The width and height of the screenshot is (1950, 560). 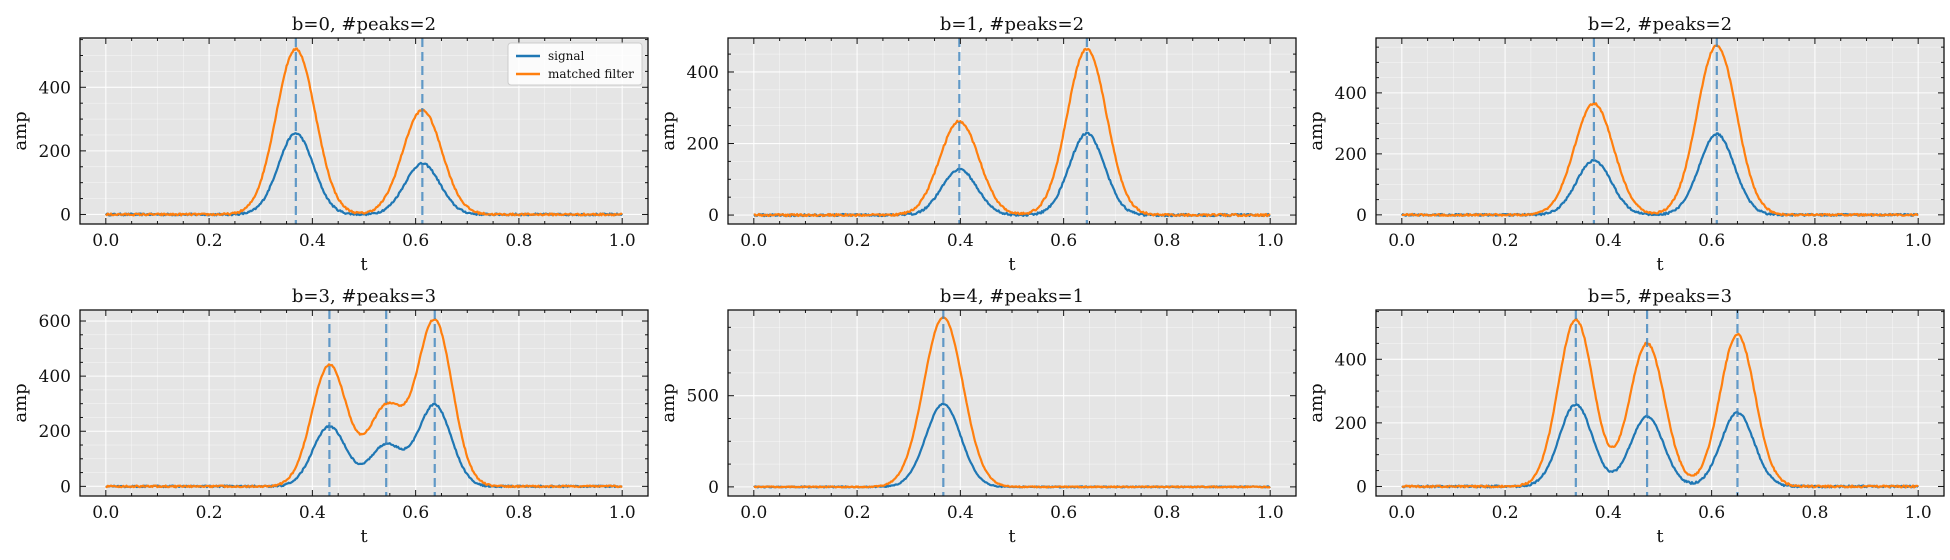 I want to click on panel-title: b=5, #peaks=3, so click(x=1660, y=296).